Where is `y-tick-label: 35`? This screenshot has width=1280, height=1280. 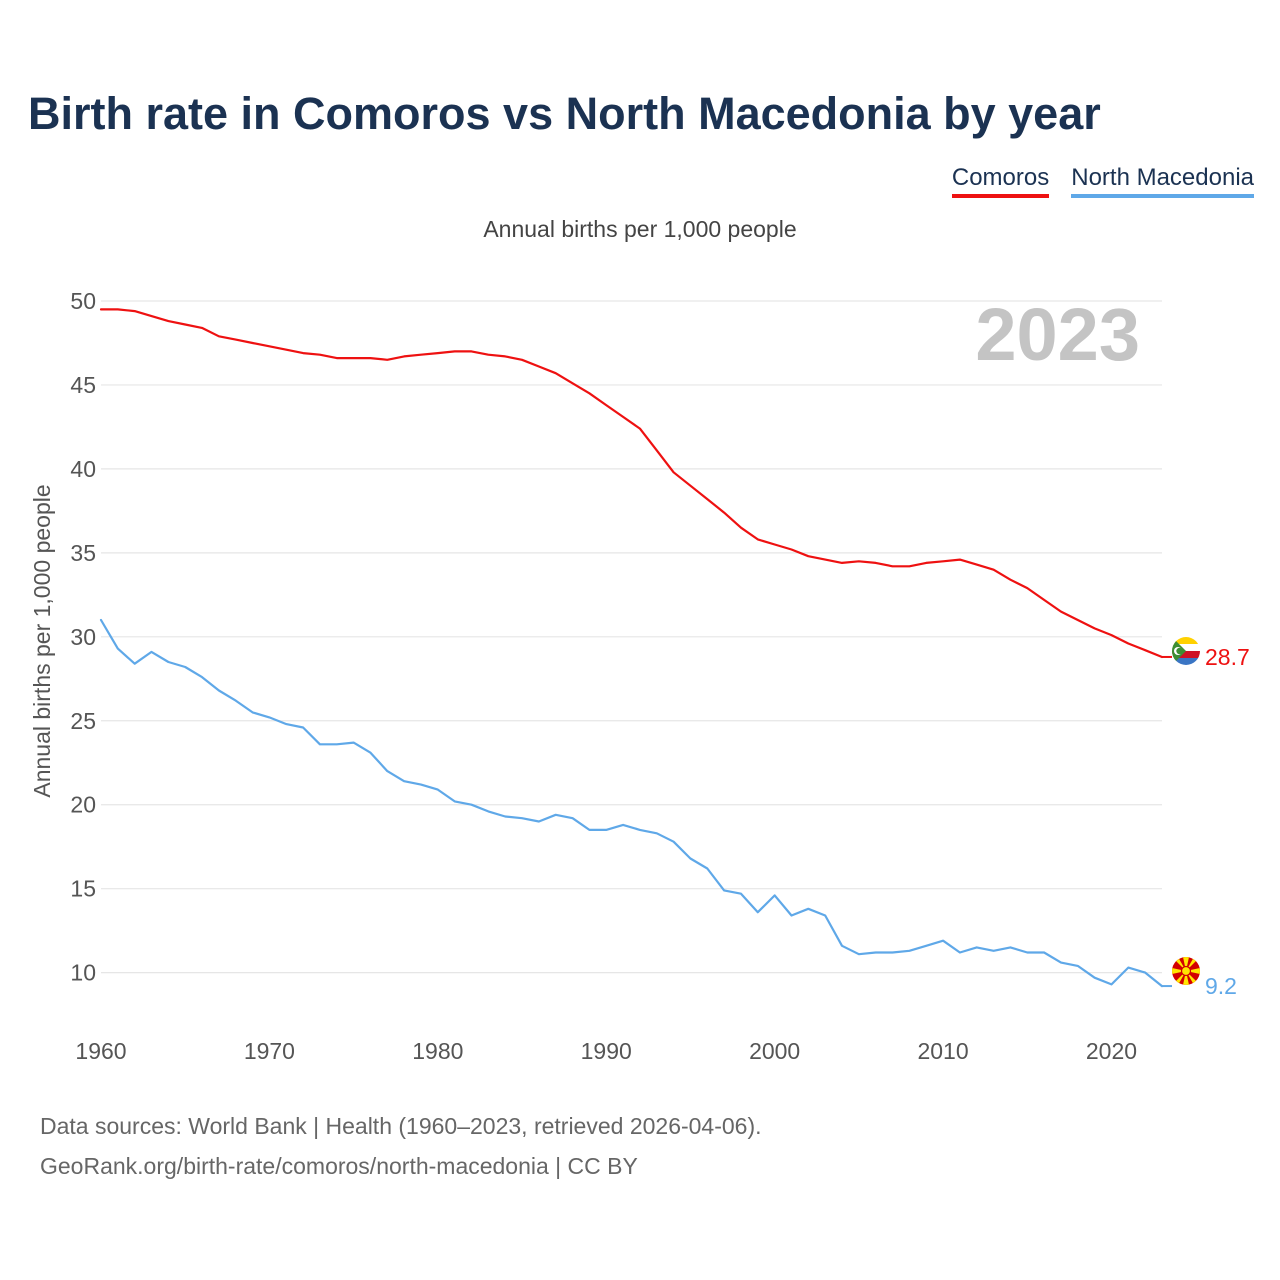
y-tick-label: 35 is located at coordinates (83, 553).